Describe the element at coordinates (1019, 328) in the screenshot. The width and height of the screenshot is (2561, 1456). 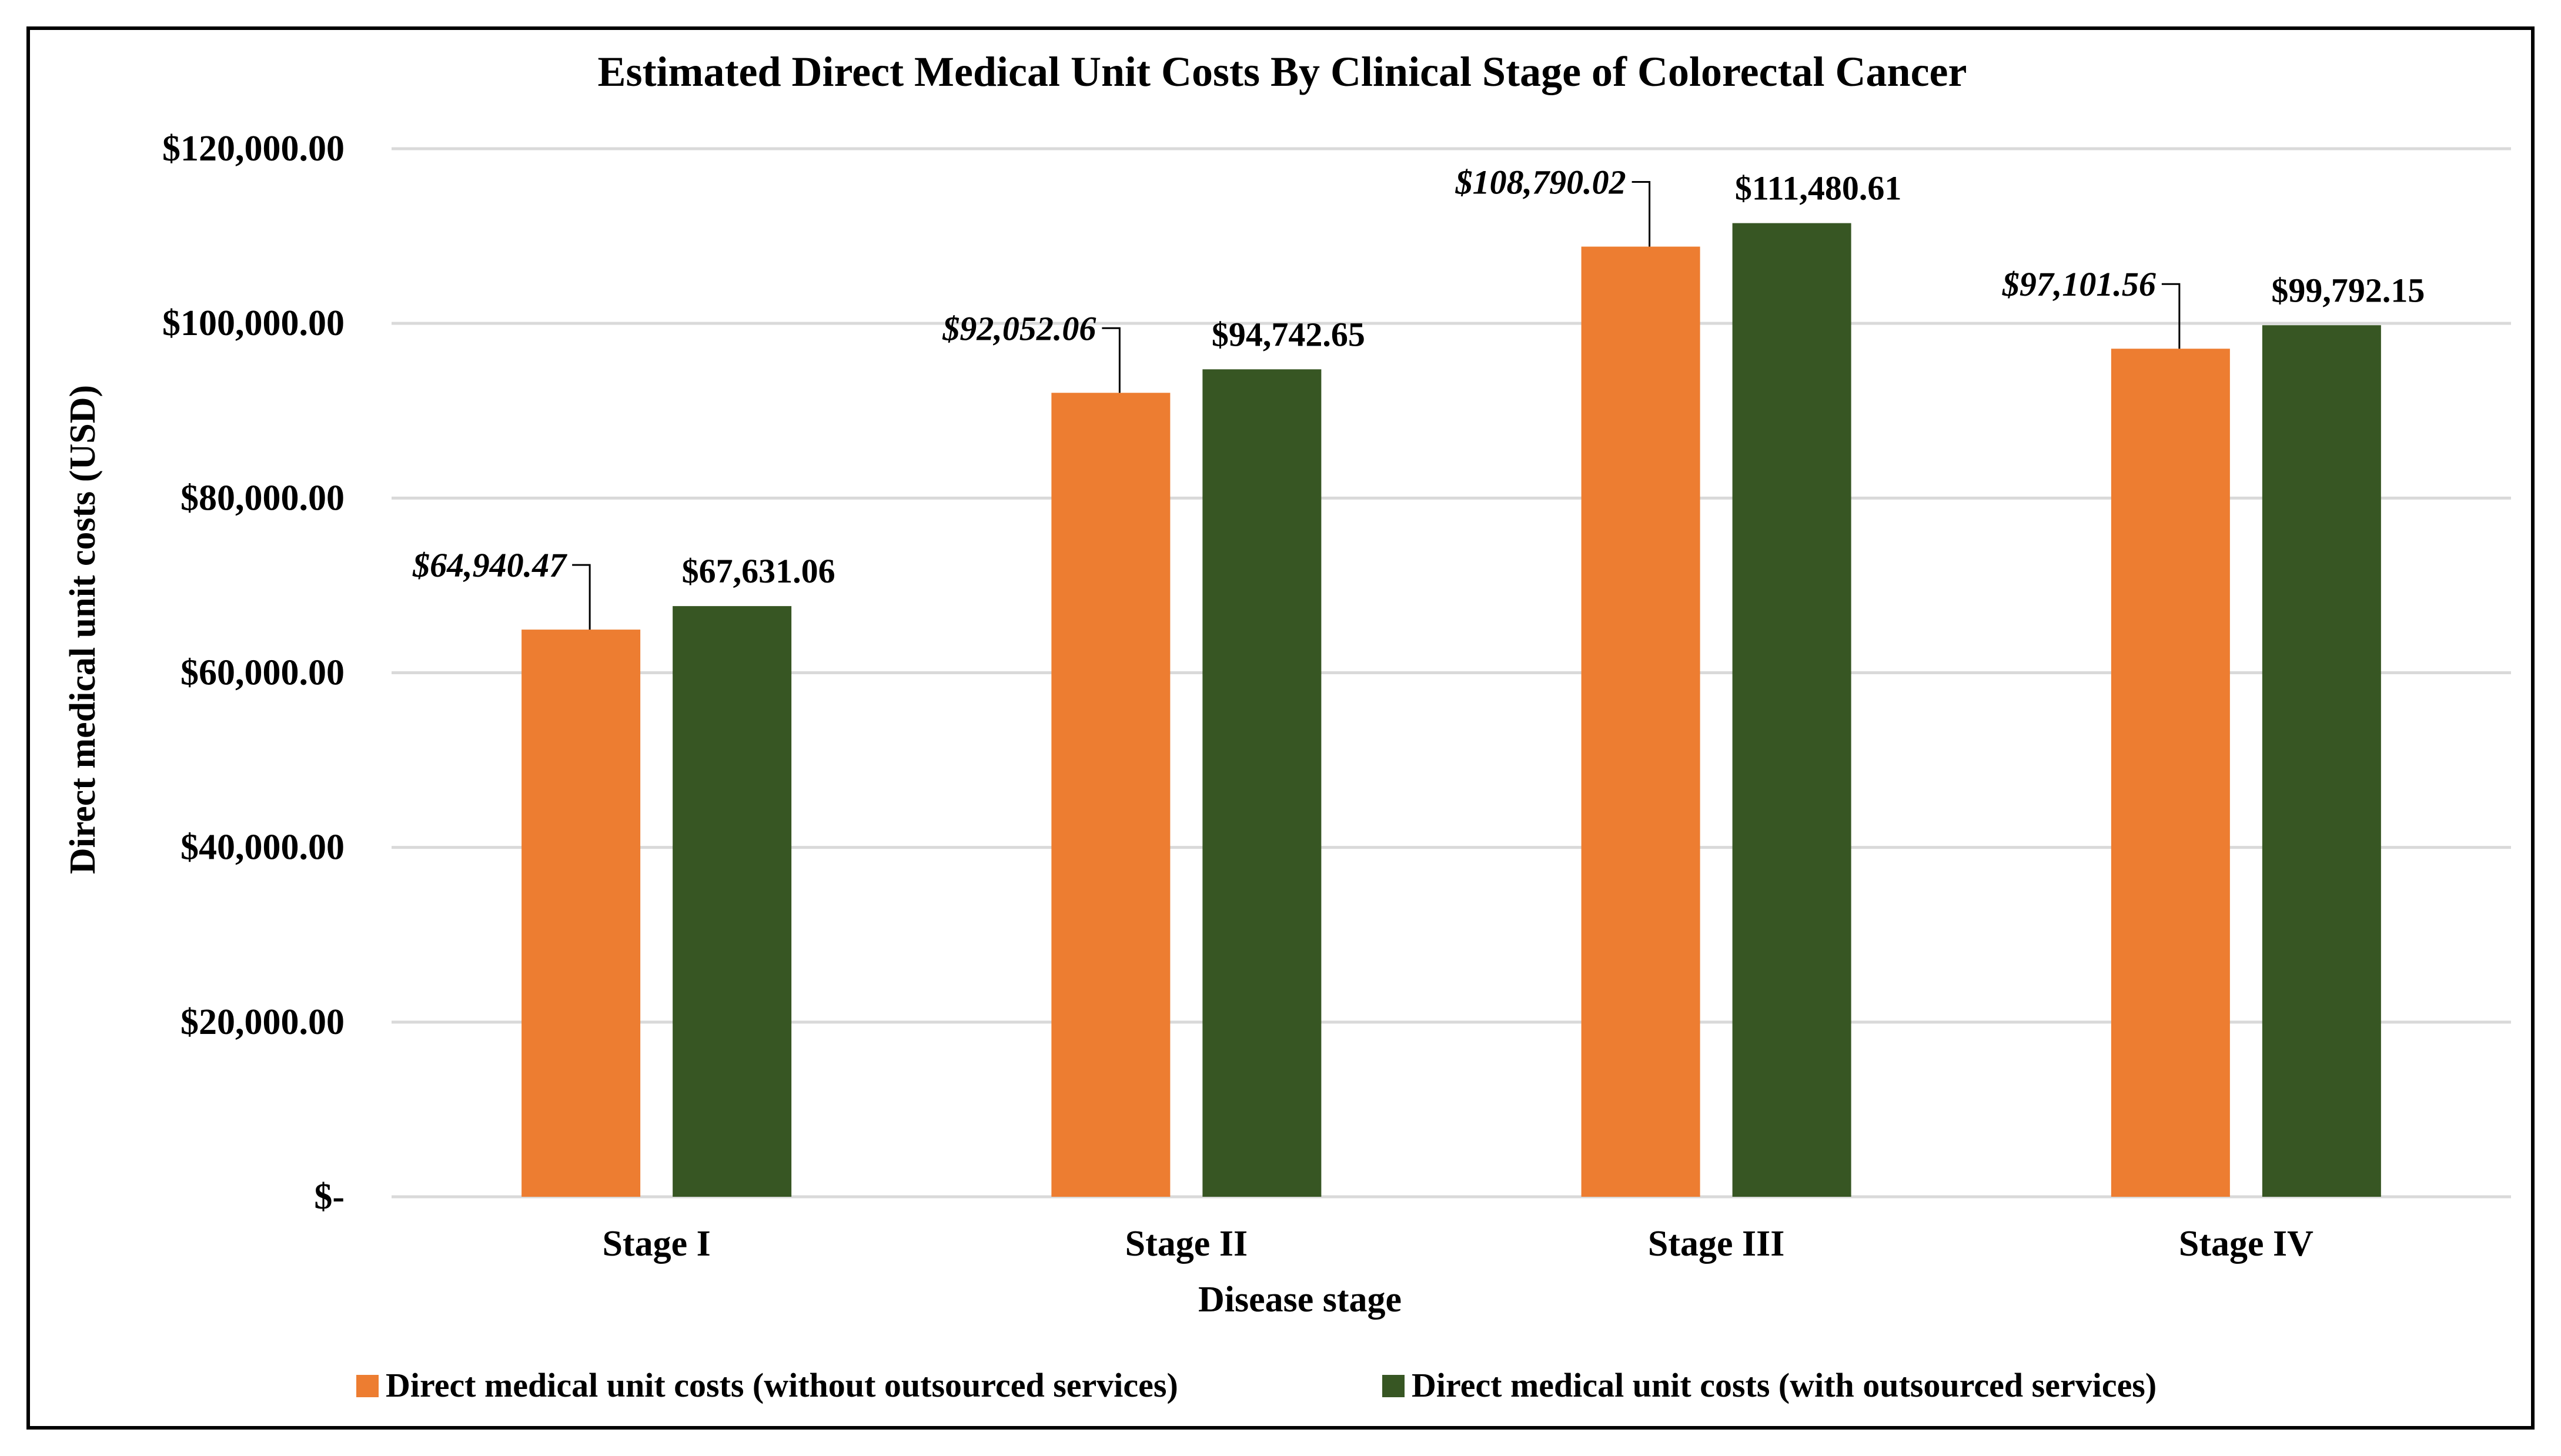
I see `data-label: $92,052.06` at that location.